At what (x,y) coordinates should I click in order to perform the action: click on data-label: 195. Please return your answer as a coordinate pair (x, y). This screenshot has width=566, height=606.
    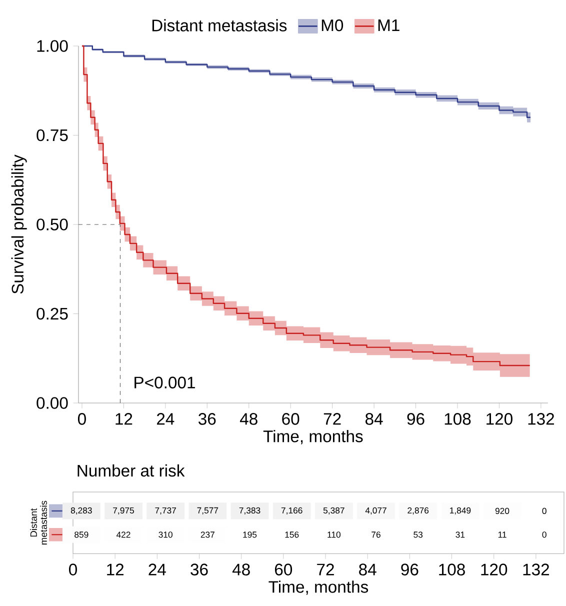
    Looking at the image, I should click on (250, 535).